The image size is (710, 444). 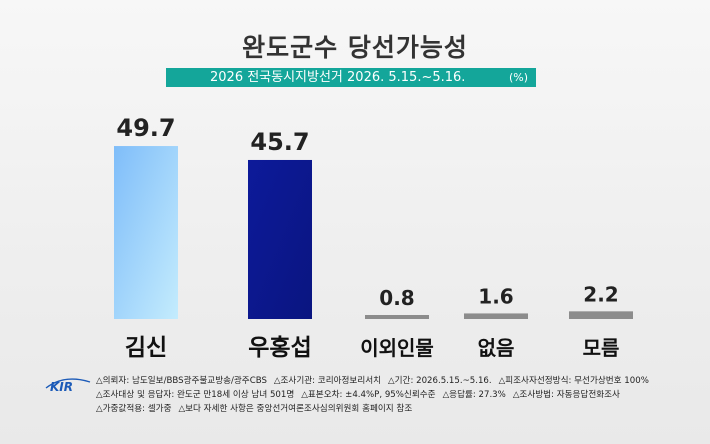 I want to click on note-item: △의뢰자: 남도일보/BBS광주불교방송/광주CBS, so click(x=181, y=381).